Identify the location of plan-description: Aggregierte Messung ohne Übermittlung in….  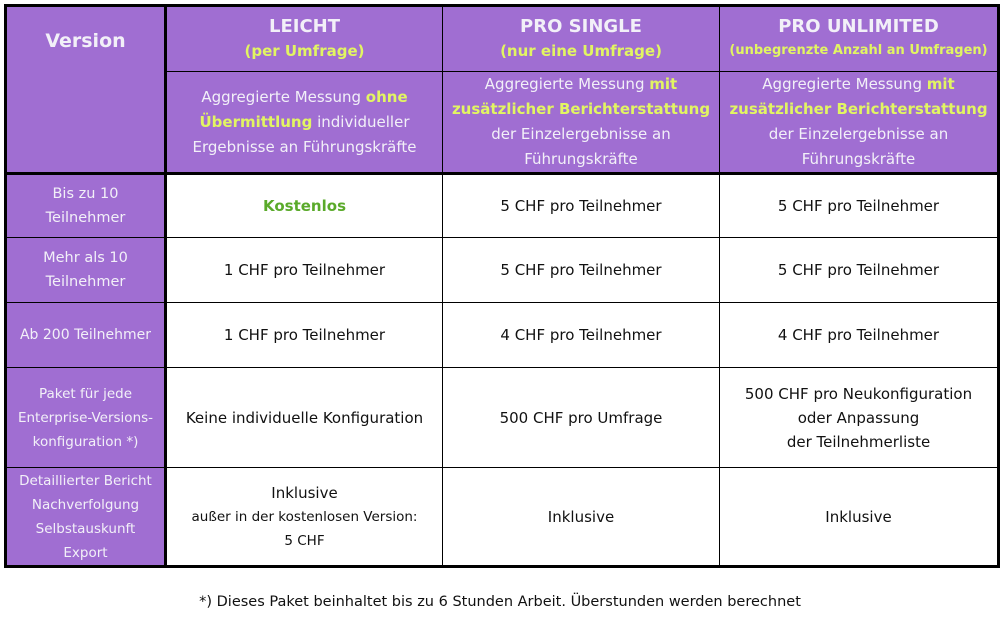
(304, 123).